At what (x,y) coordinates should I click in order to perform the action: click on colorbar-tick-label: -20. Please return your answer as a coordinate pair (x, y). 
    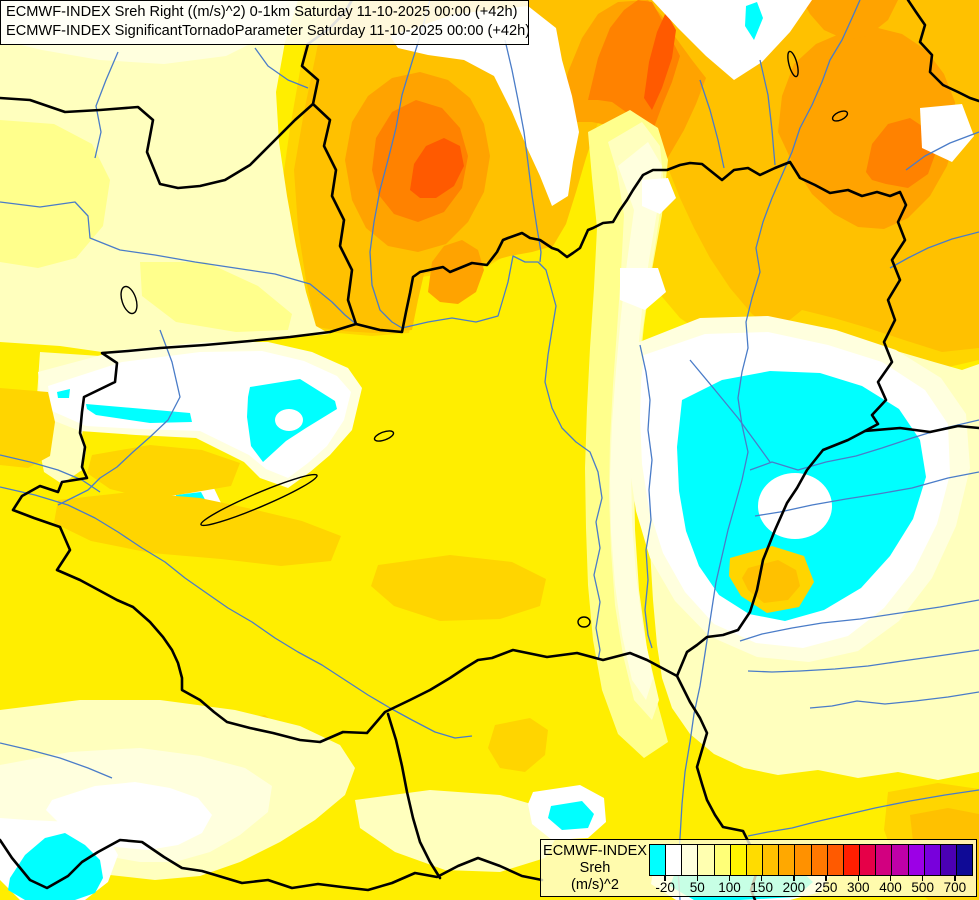
    Looking at the image, I should click on (665, 887).